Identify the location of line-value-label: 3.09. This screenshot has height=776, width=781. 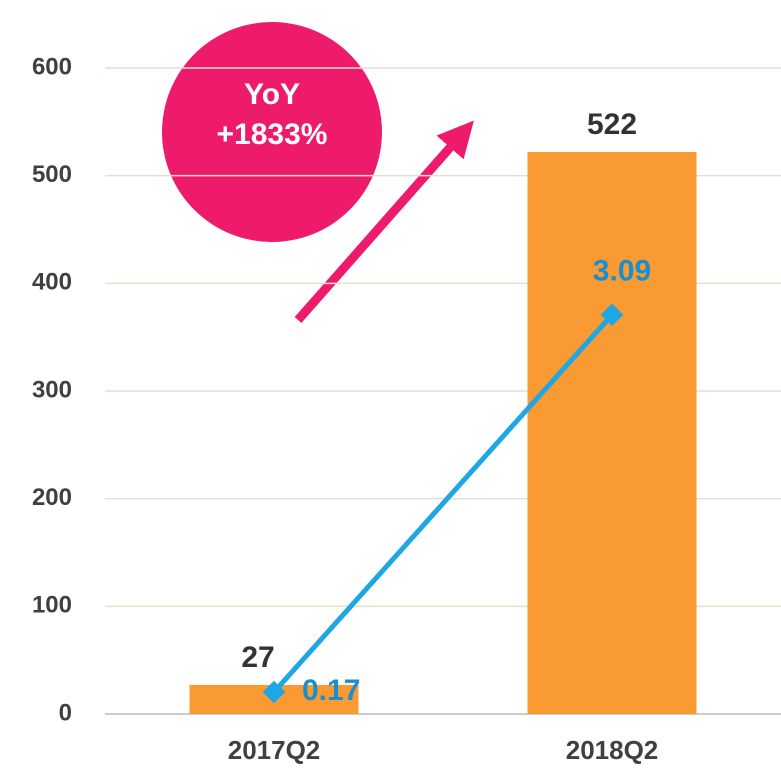
(622, 271).